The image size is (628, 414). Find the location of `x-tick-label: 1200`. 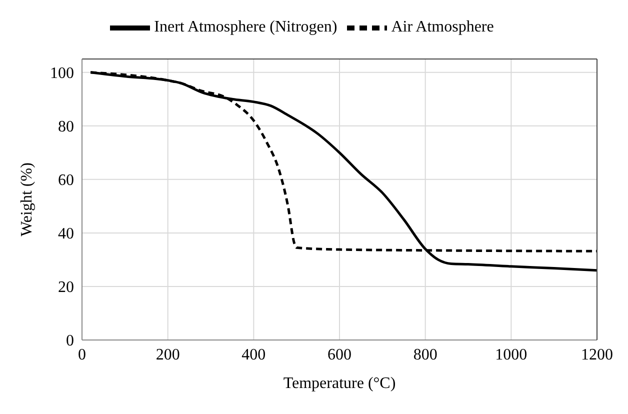

x-tick-label: 1200 is located at coordinates (597, 355).